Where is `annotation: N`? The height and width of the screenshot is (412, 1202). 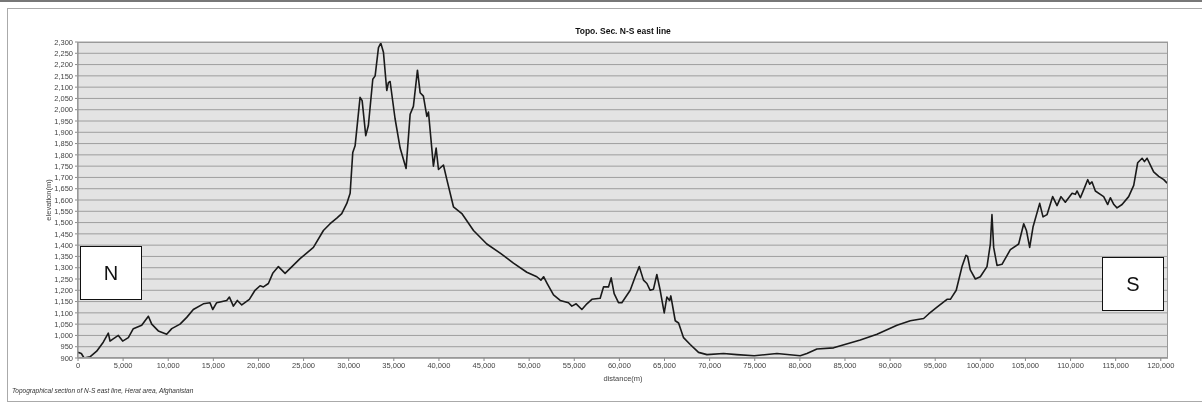 annotation: N is located at coordinates (111, 273).